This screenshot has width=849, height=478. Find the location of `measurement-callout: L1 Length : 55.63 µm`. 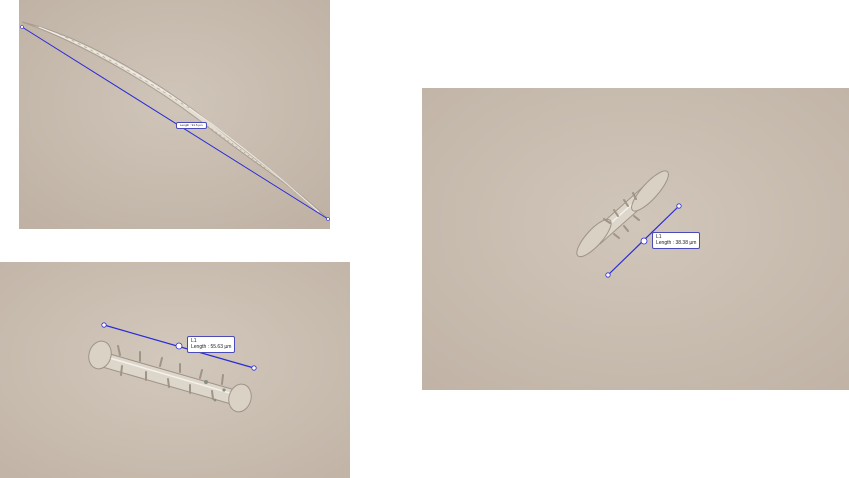

measurement-callout: L1 Length : 55.63 µm is located at coordinates (211, 344).